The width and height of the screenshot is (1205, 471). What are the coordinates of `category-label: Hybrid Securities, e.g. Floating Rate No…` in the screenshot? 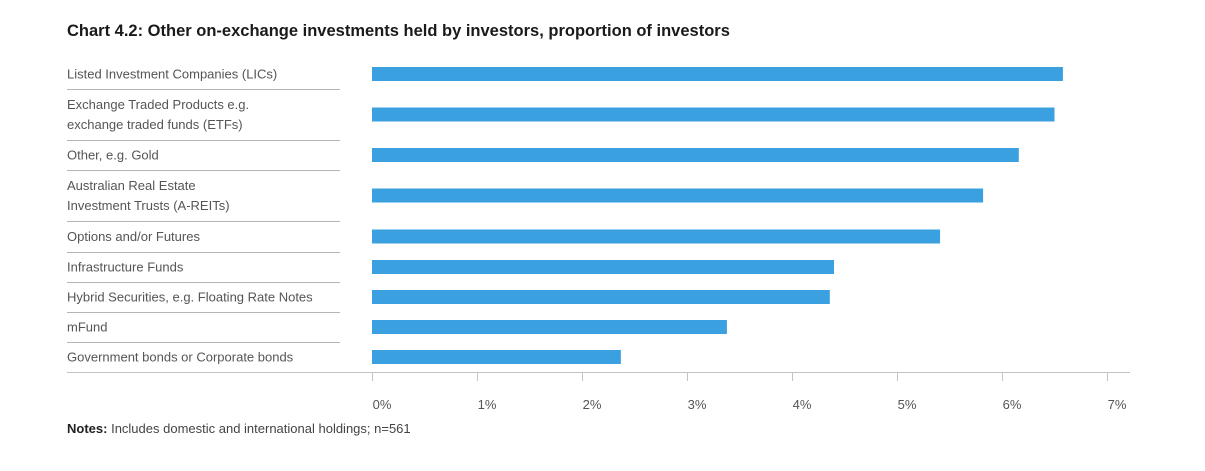 It's located at (190, 297).